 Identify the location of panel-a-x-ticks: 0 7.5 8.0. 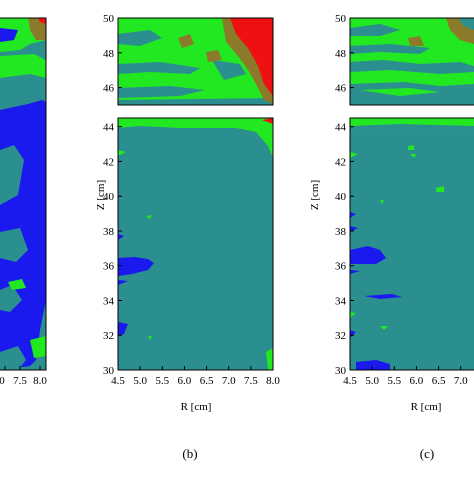
(23, 376).